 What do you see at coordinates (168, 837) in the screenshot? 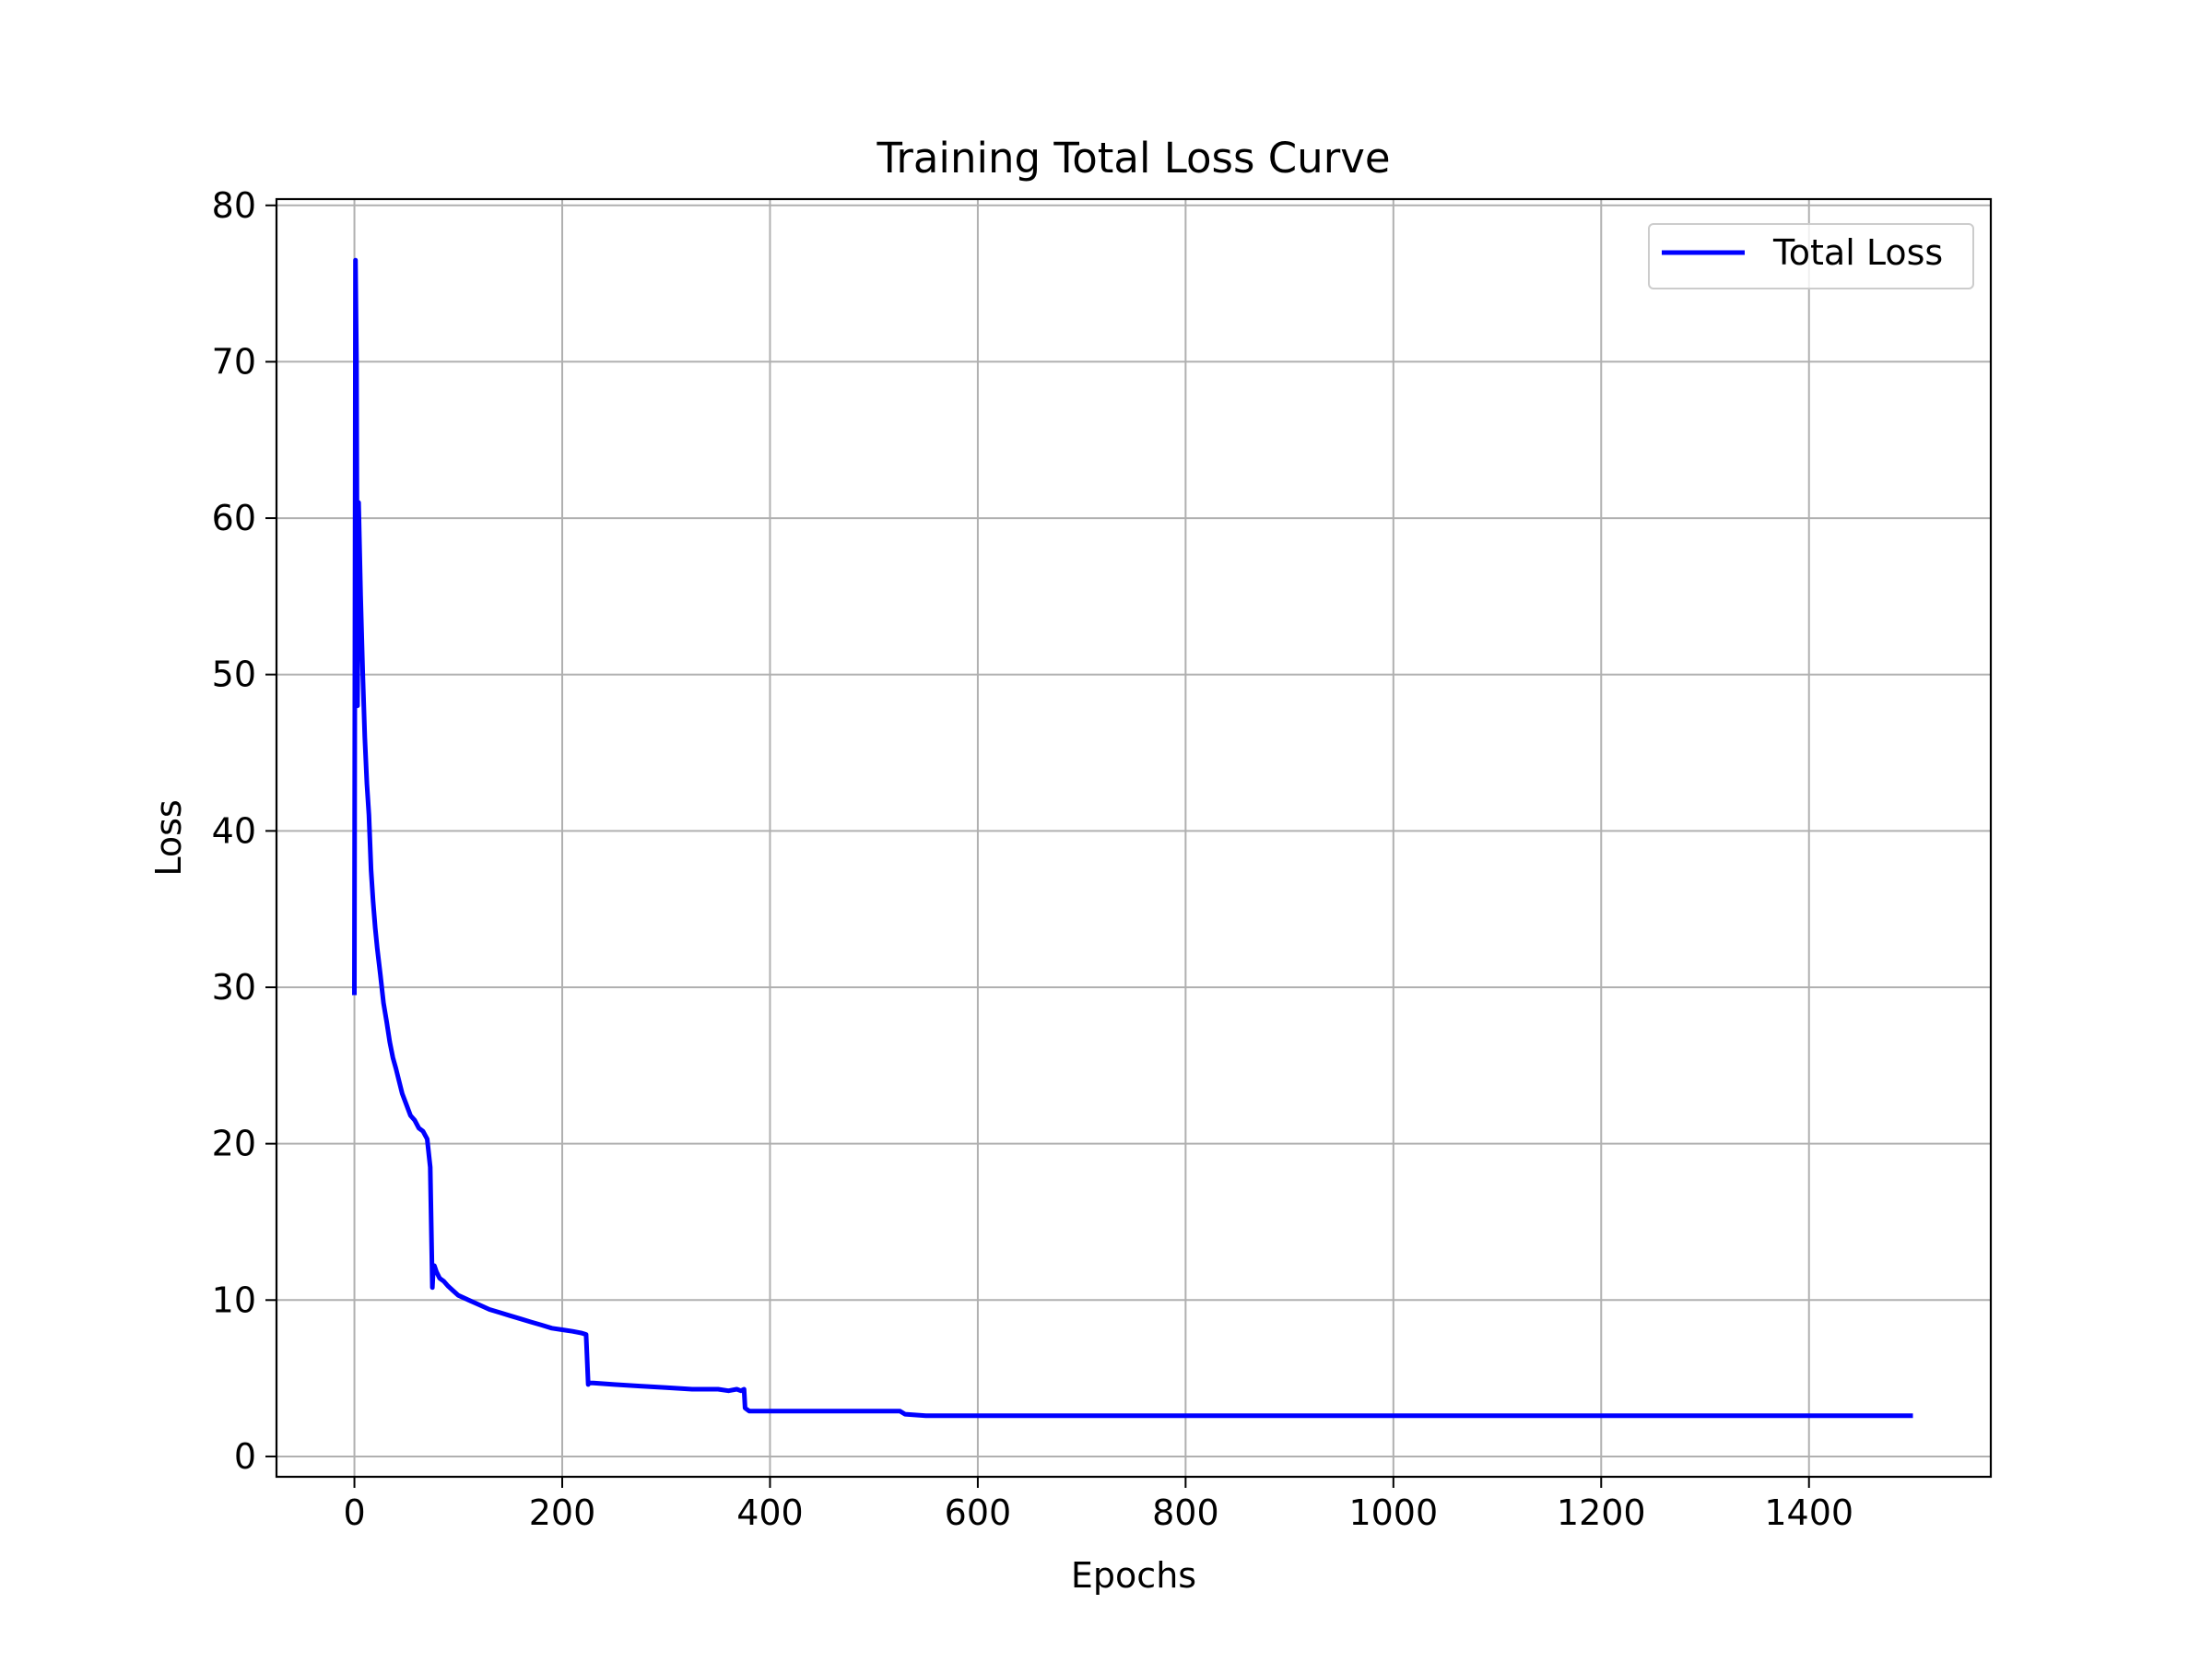
I see `y-axis-label: Loss` at bounding box center [168, 837].